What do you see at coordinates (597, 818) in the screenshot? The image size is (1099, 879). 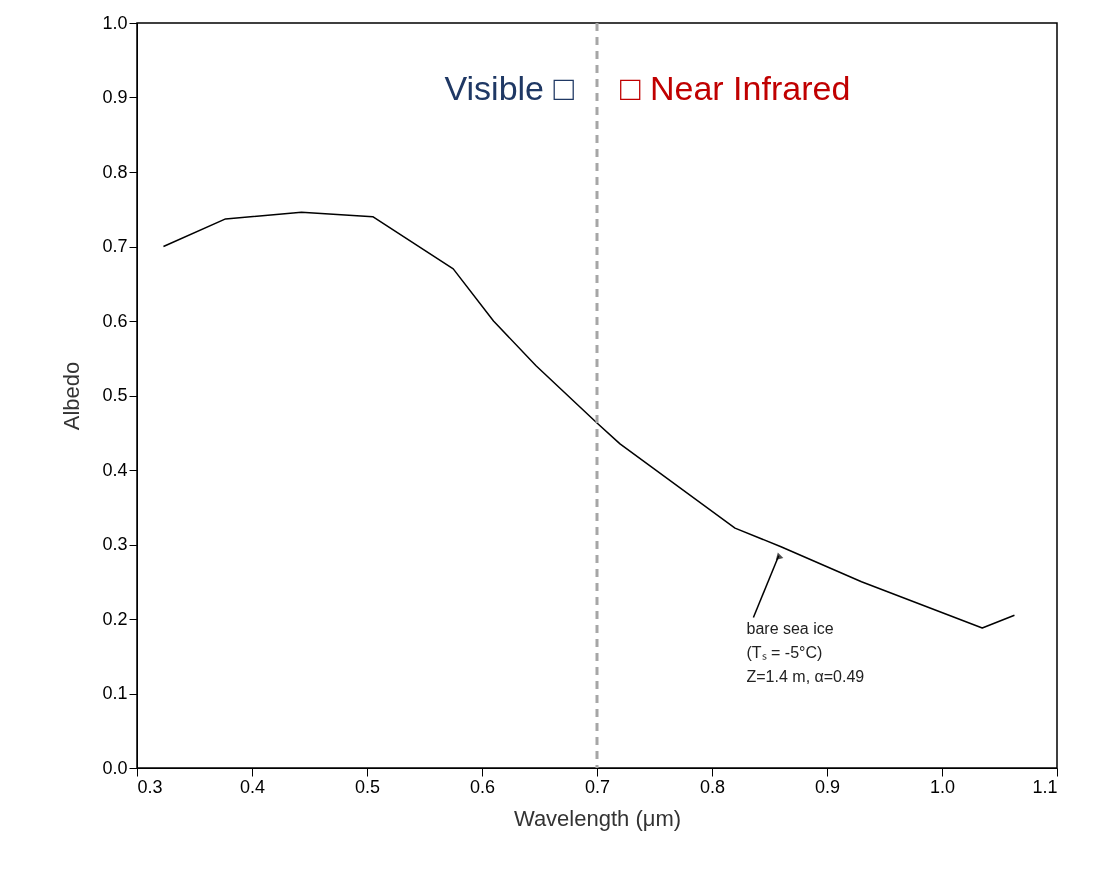 I see `x-axis-title: Wavelength (μm)` at bounding box center [597, 818].